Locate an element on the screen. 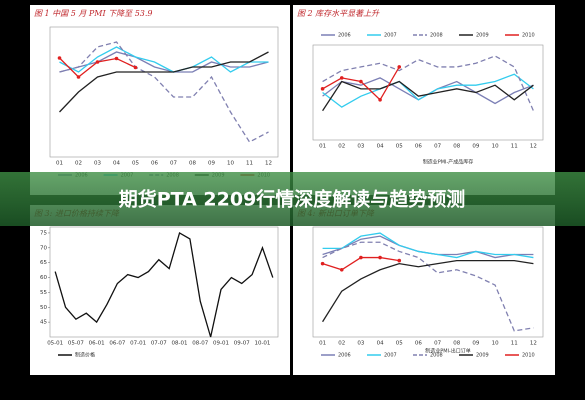  y-tick-label: 50 is located at coordinates (43, 308).